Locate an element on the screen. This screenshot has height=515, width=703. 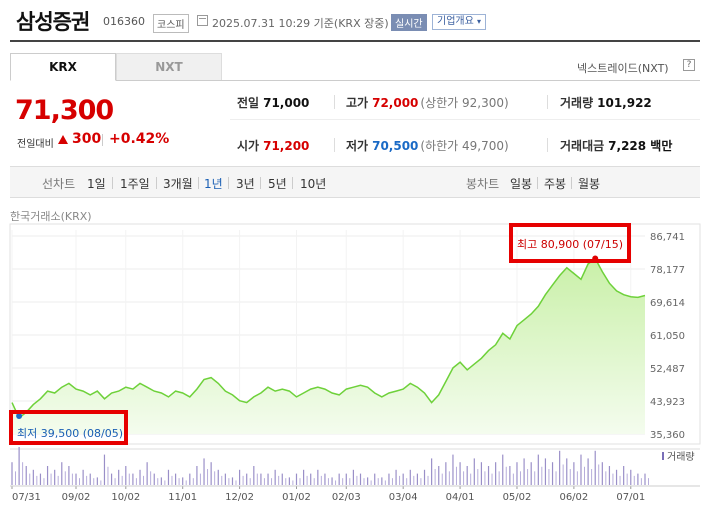
volume-legend-mark is located at coordinates (663, 456).